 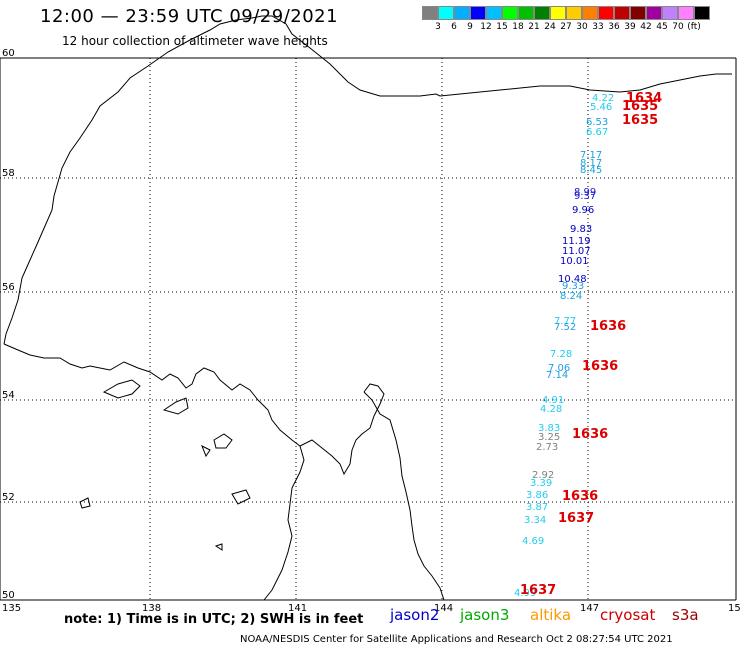 I want to click on sakhalin-west-coast, so click(x=284, y=523).